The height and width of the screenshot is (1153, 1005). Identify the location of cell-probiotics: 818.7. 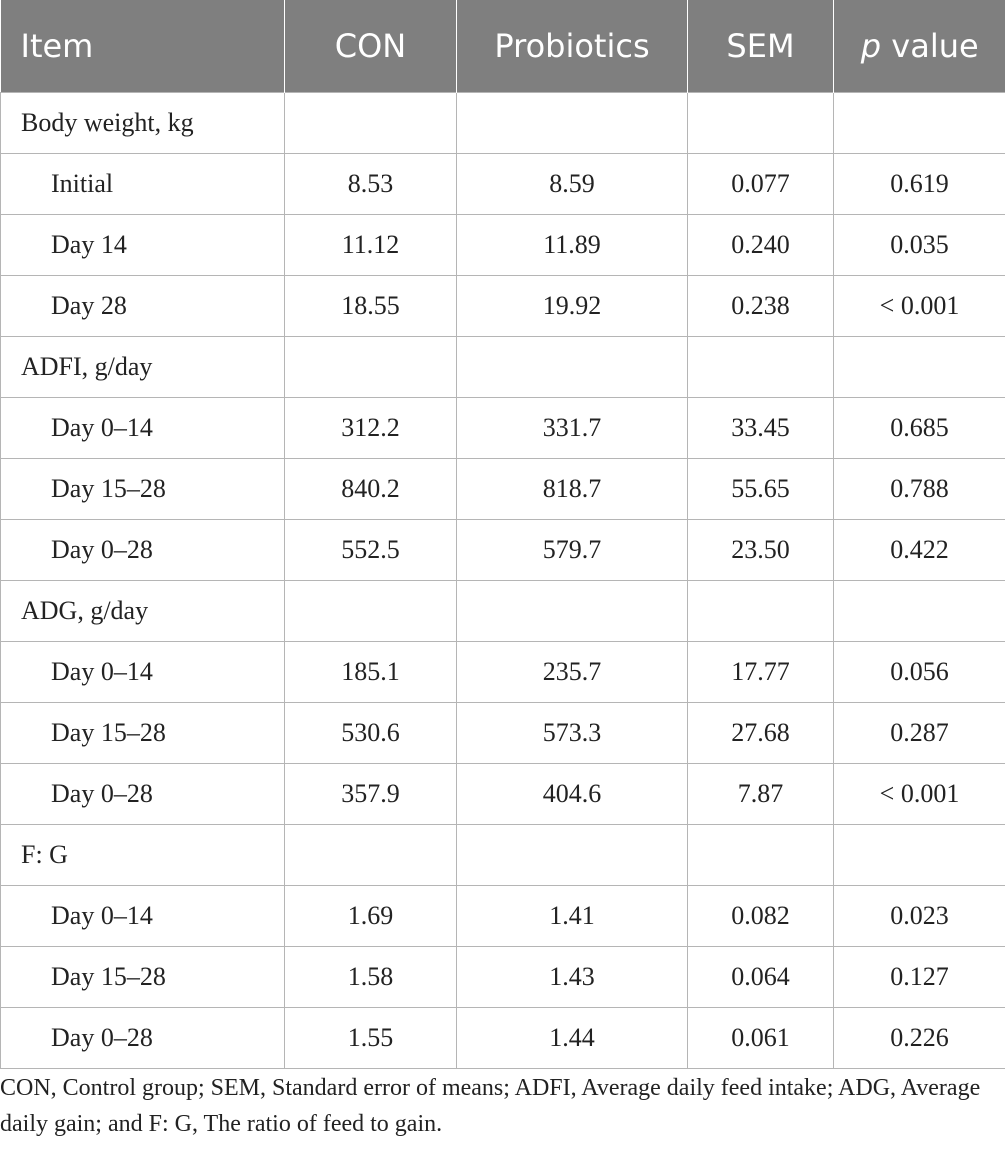
(572, 489).